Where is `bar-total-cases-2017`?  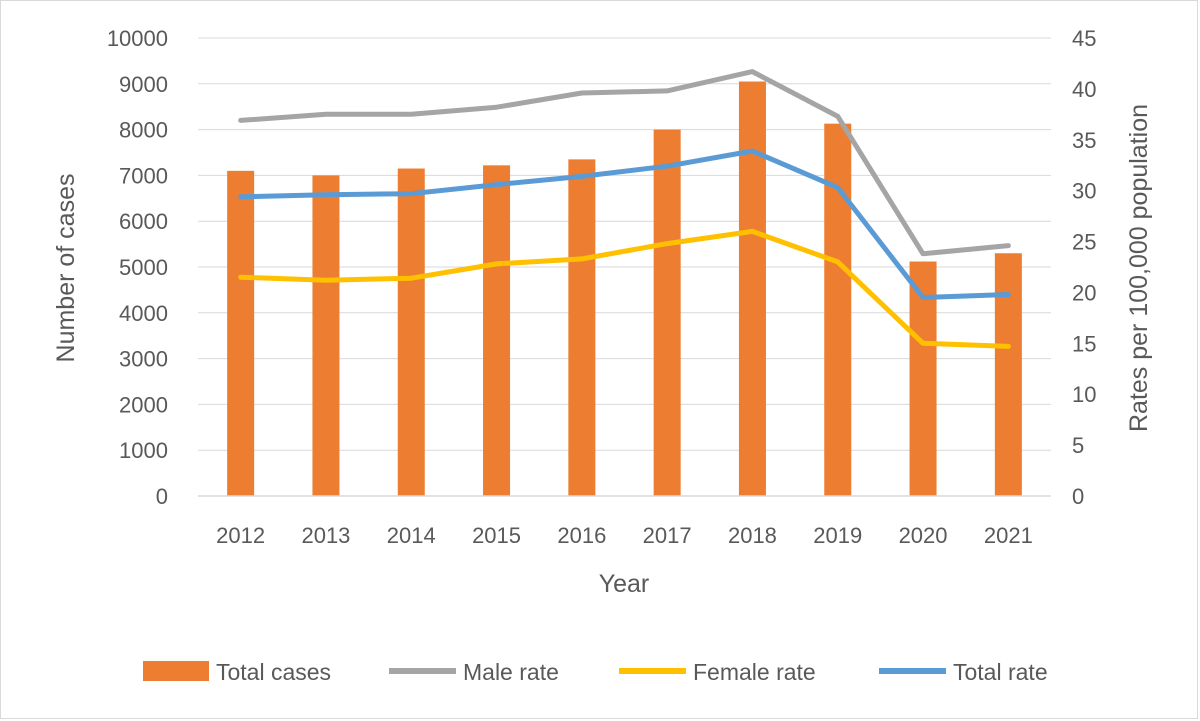
bar-total-cases-2017 is located at coordinates (667, 312).